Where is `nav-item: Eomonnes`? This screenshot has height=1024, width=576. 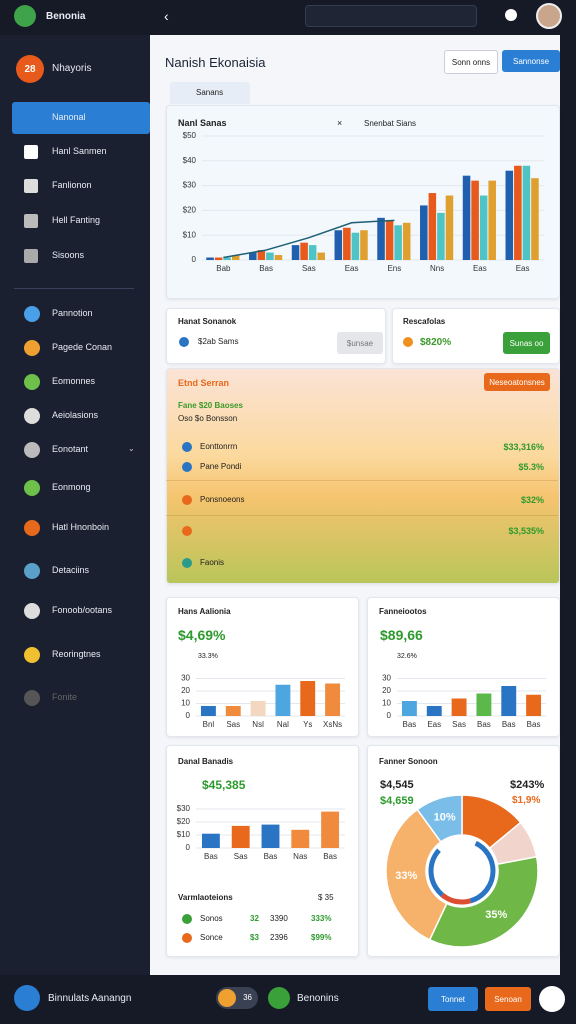
nav-item: Eomonnes is located at coordinates (74, 381).